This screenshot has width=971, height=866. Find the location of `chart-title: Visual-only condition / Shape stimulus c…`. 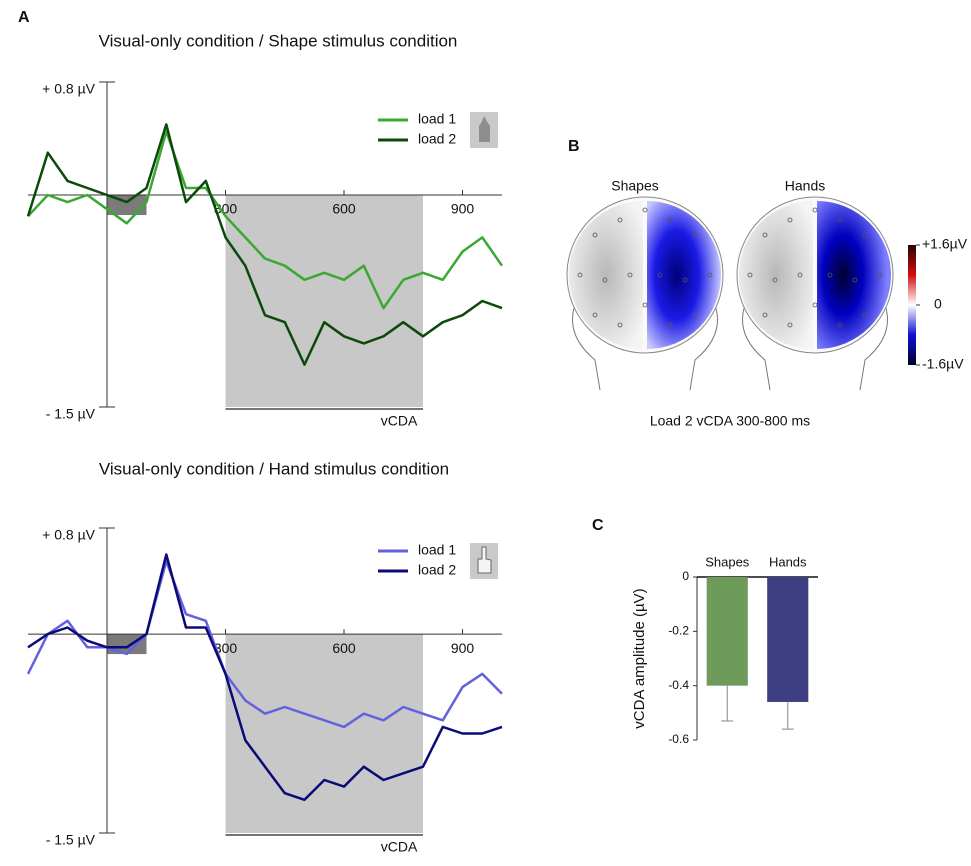

chart-title: Visual-only condition / Shape stimulus c… is located at coordinates (278, 40).